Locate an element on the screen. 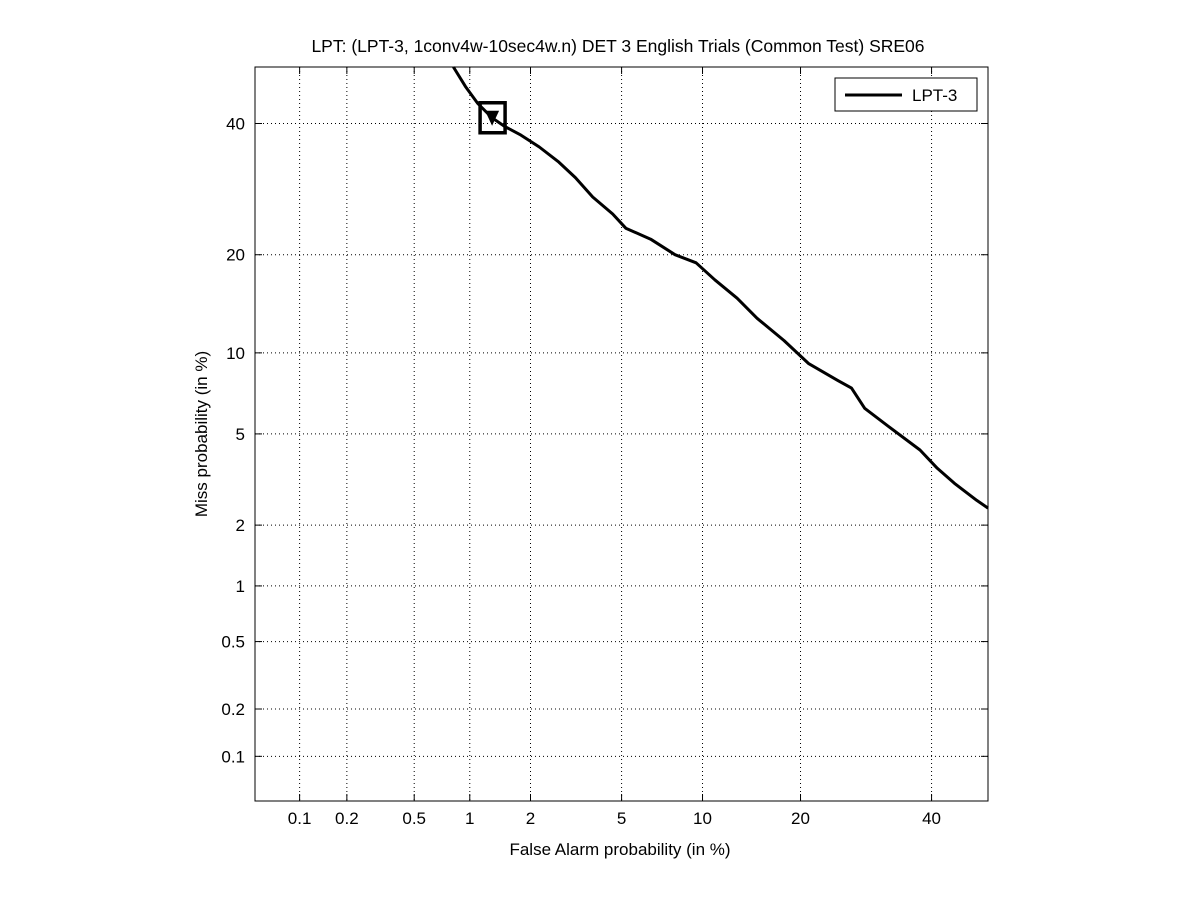 This screenshot has height=900, width=1201. y-tick-label: 0.5 is located at coordinates (233, 642).